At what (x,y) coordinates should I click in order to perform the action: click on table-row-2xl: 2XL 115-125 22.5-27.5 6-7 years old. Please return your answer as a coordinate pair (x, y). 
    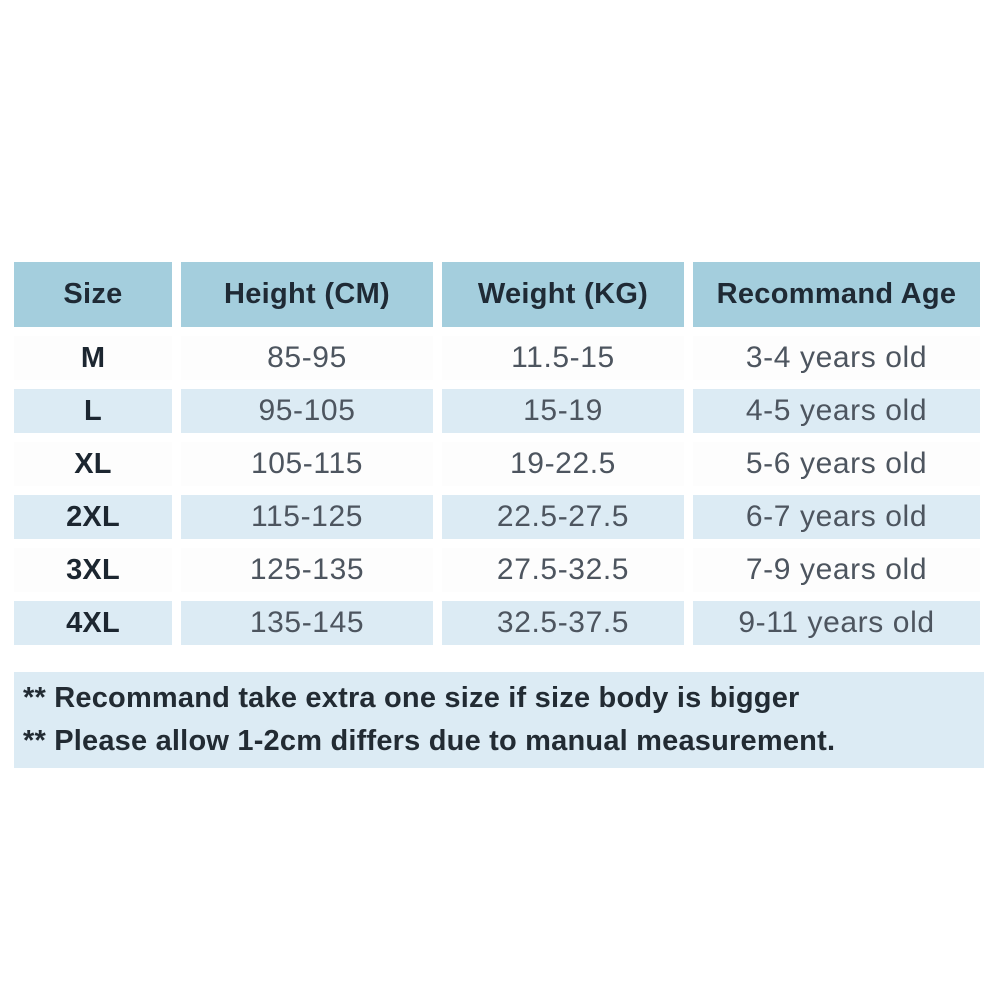
    Looking at the image, I should click on (497, 517).